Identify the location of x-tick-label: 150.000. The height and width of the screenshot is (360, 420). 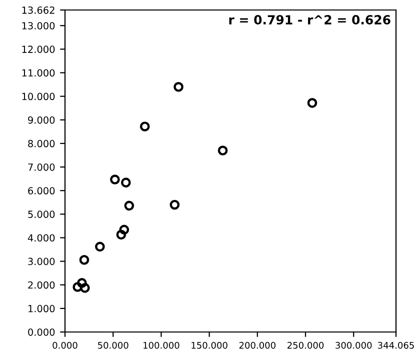
(210, 345).